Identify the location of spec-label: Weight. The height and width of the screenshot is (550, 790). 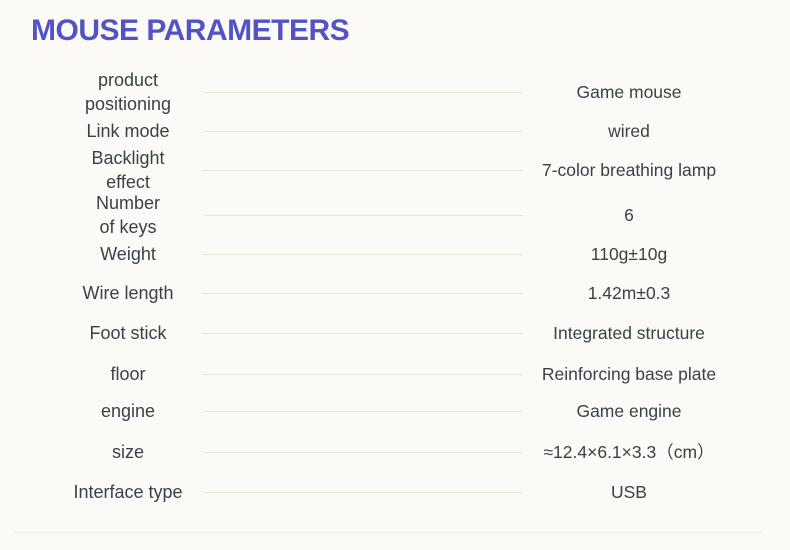
(128, 254).